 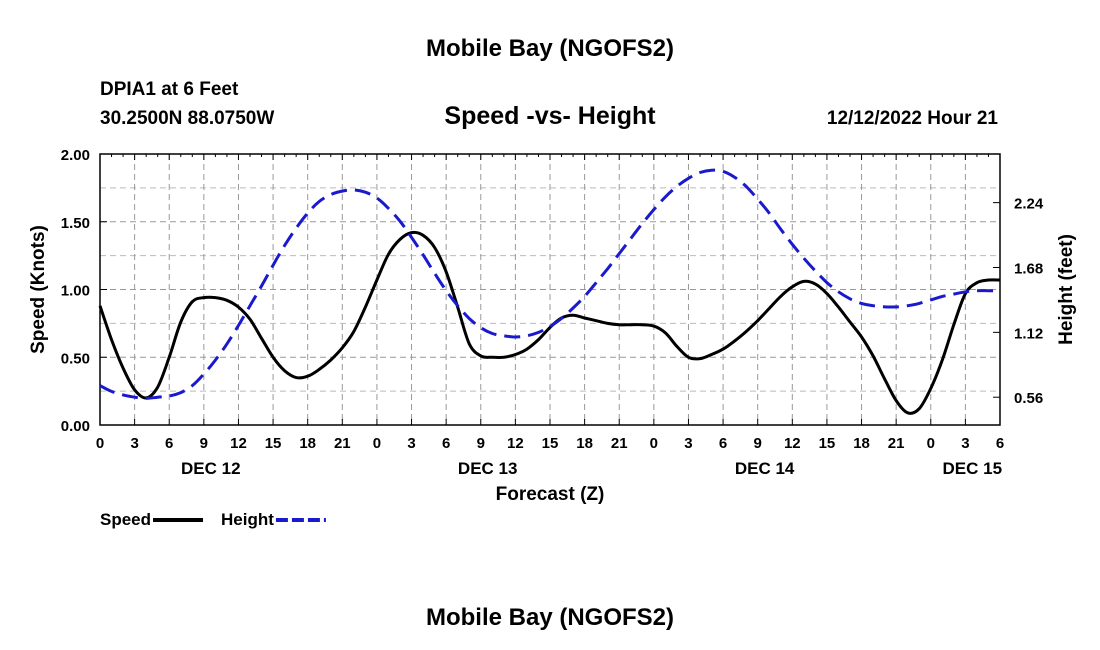 I want to click on y-tick-label: 0.00, so click(x=75, y=426).